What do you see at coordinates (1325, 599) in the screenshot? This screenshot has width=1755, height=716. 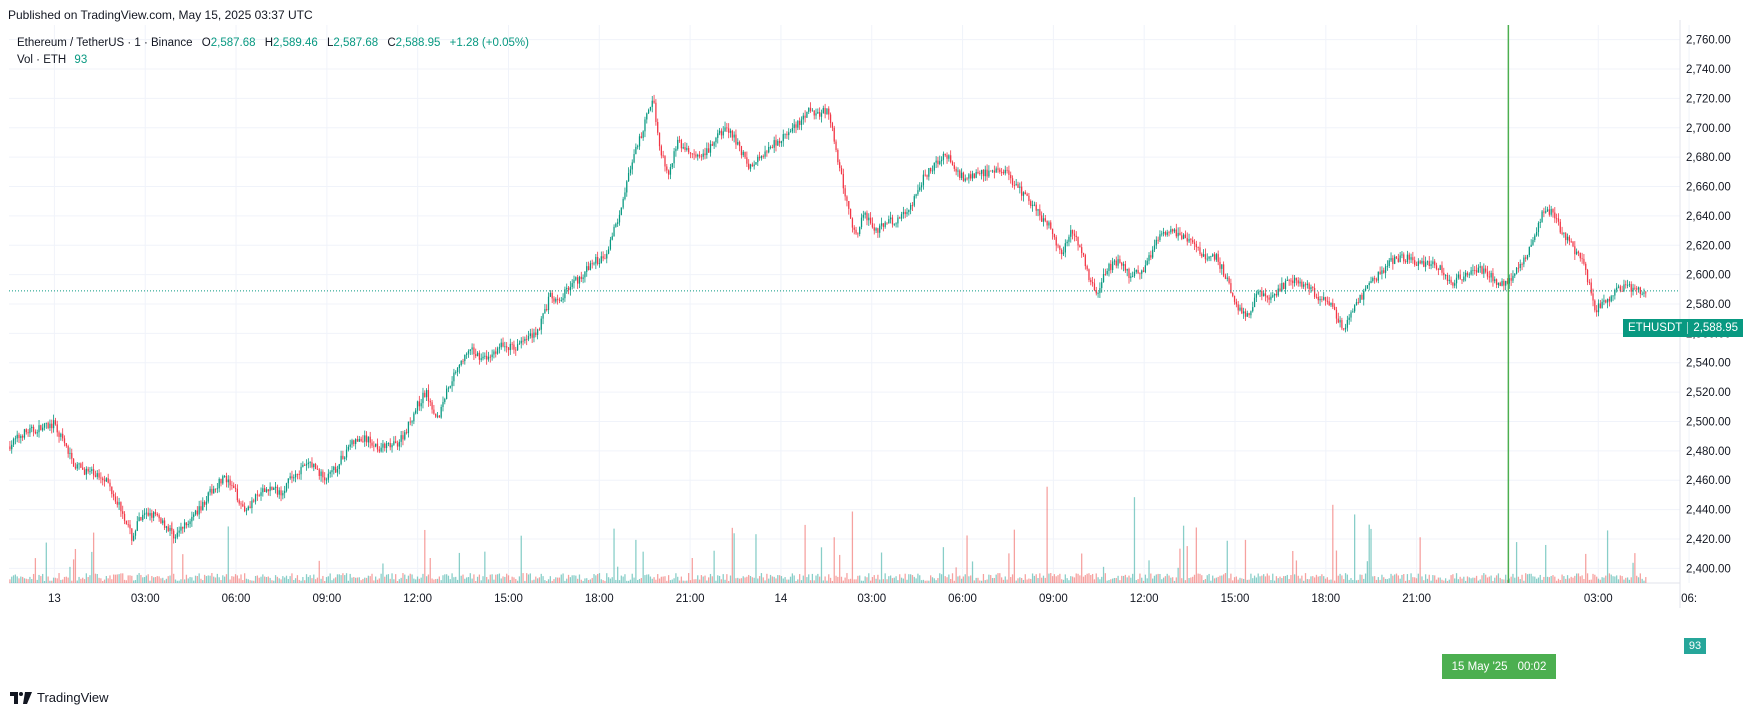 I see `x-tick-label: 18:00` at bounding box center [1325, 599].